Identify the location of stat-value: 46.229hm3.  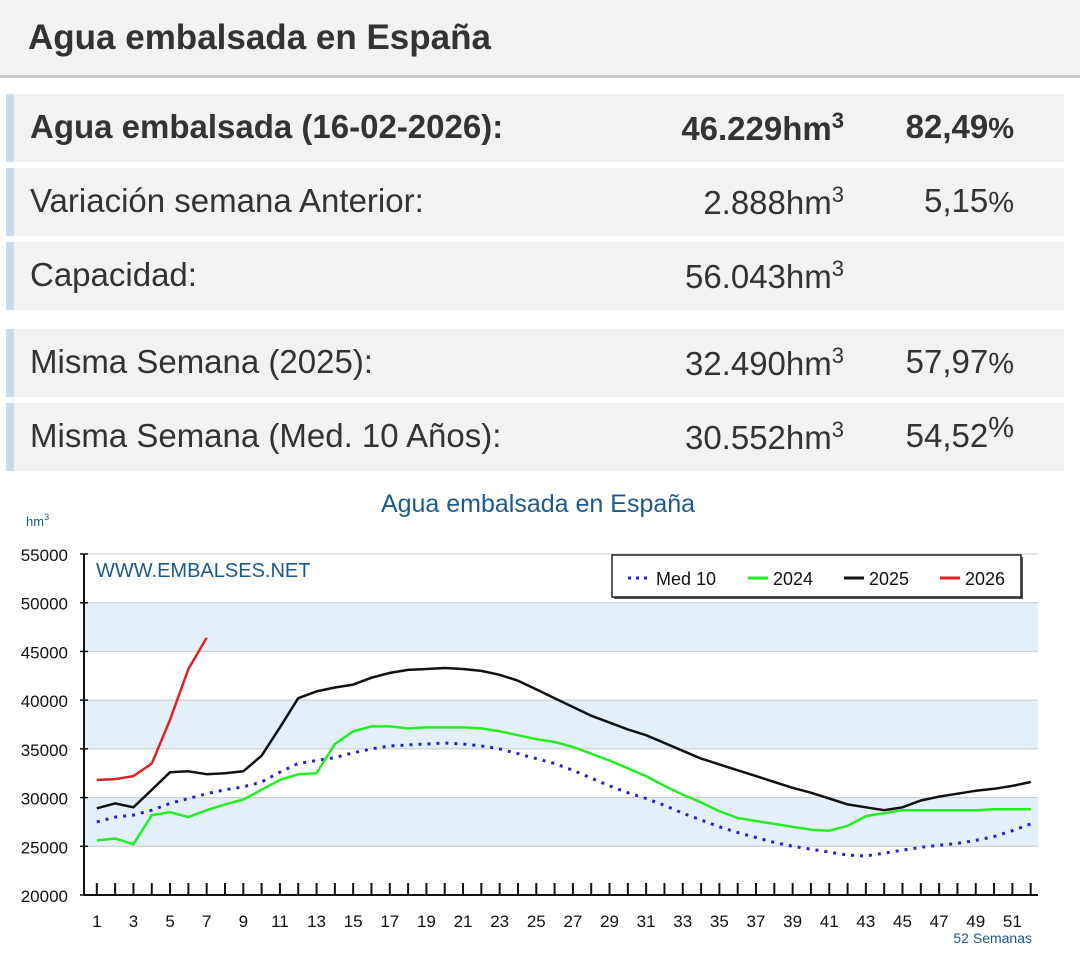
(762, 127).